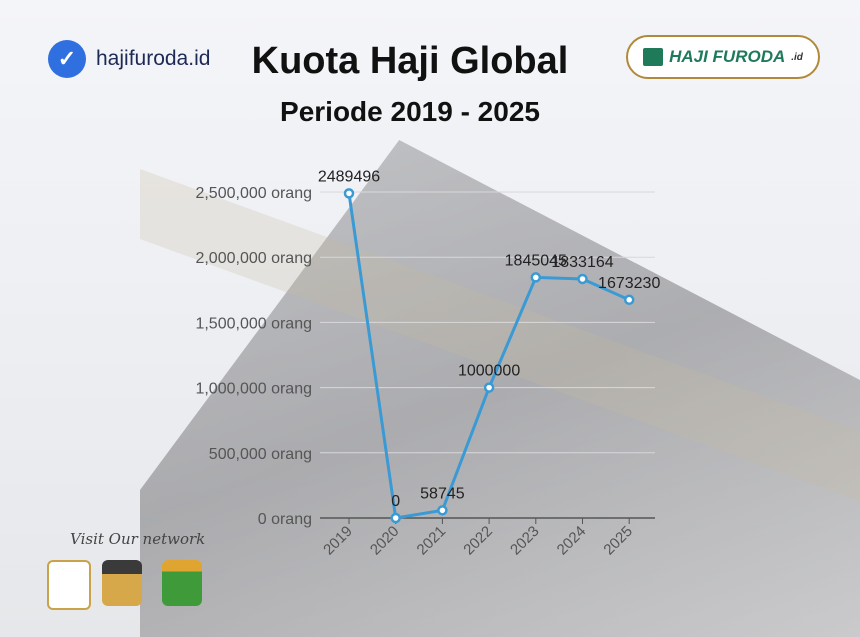 This screenshot has height=637, width=860. I want to click on verified-check-icon: ✓, so click(67, 59).